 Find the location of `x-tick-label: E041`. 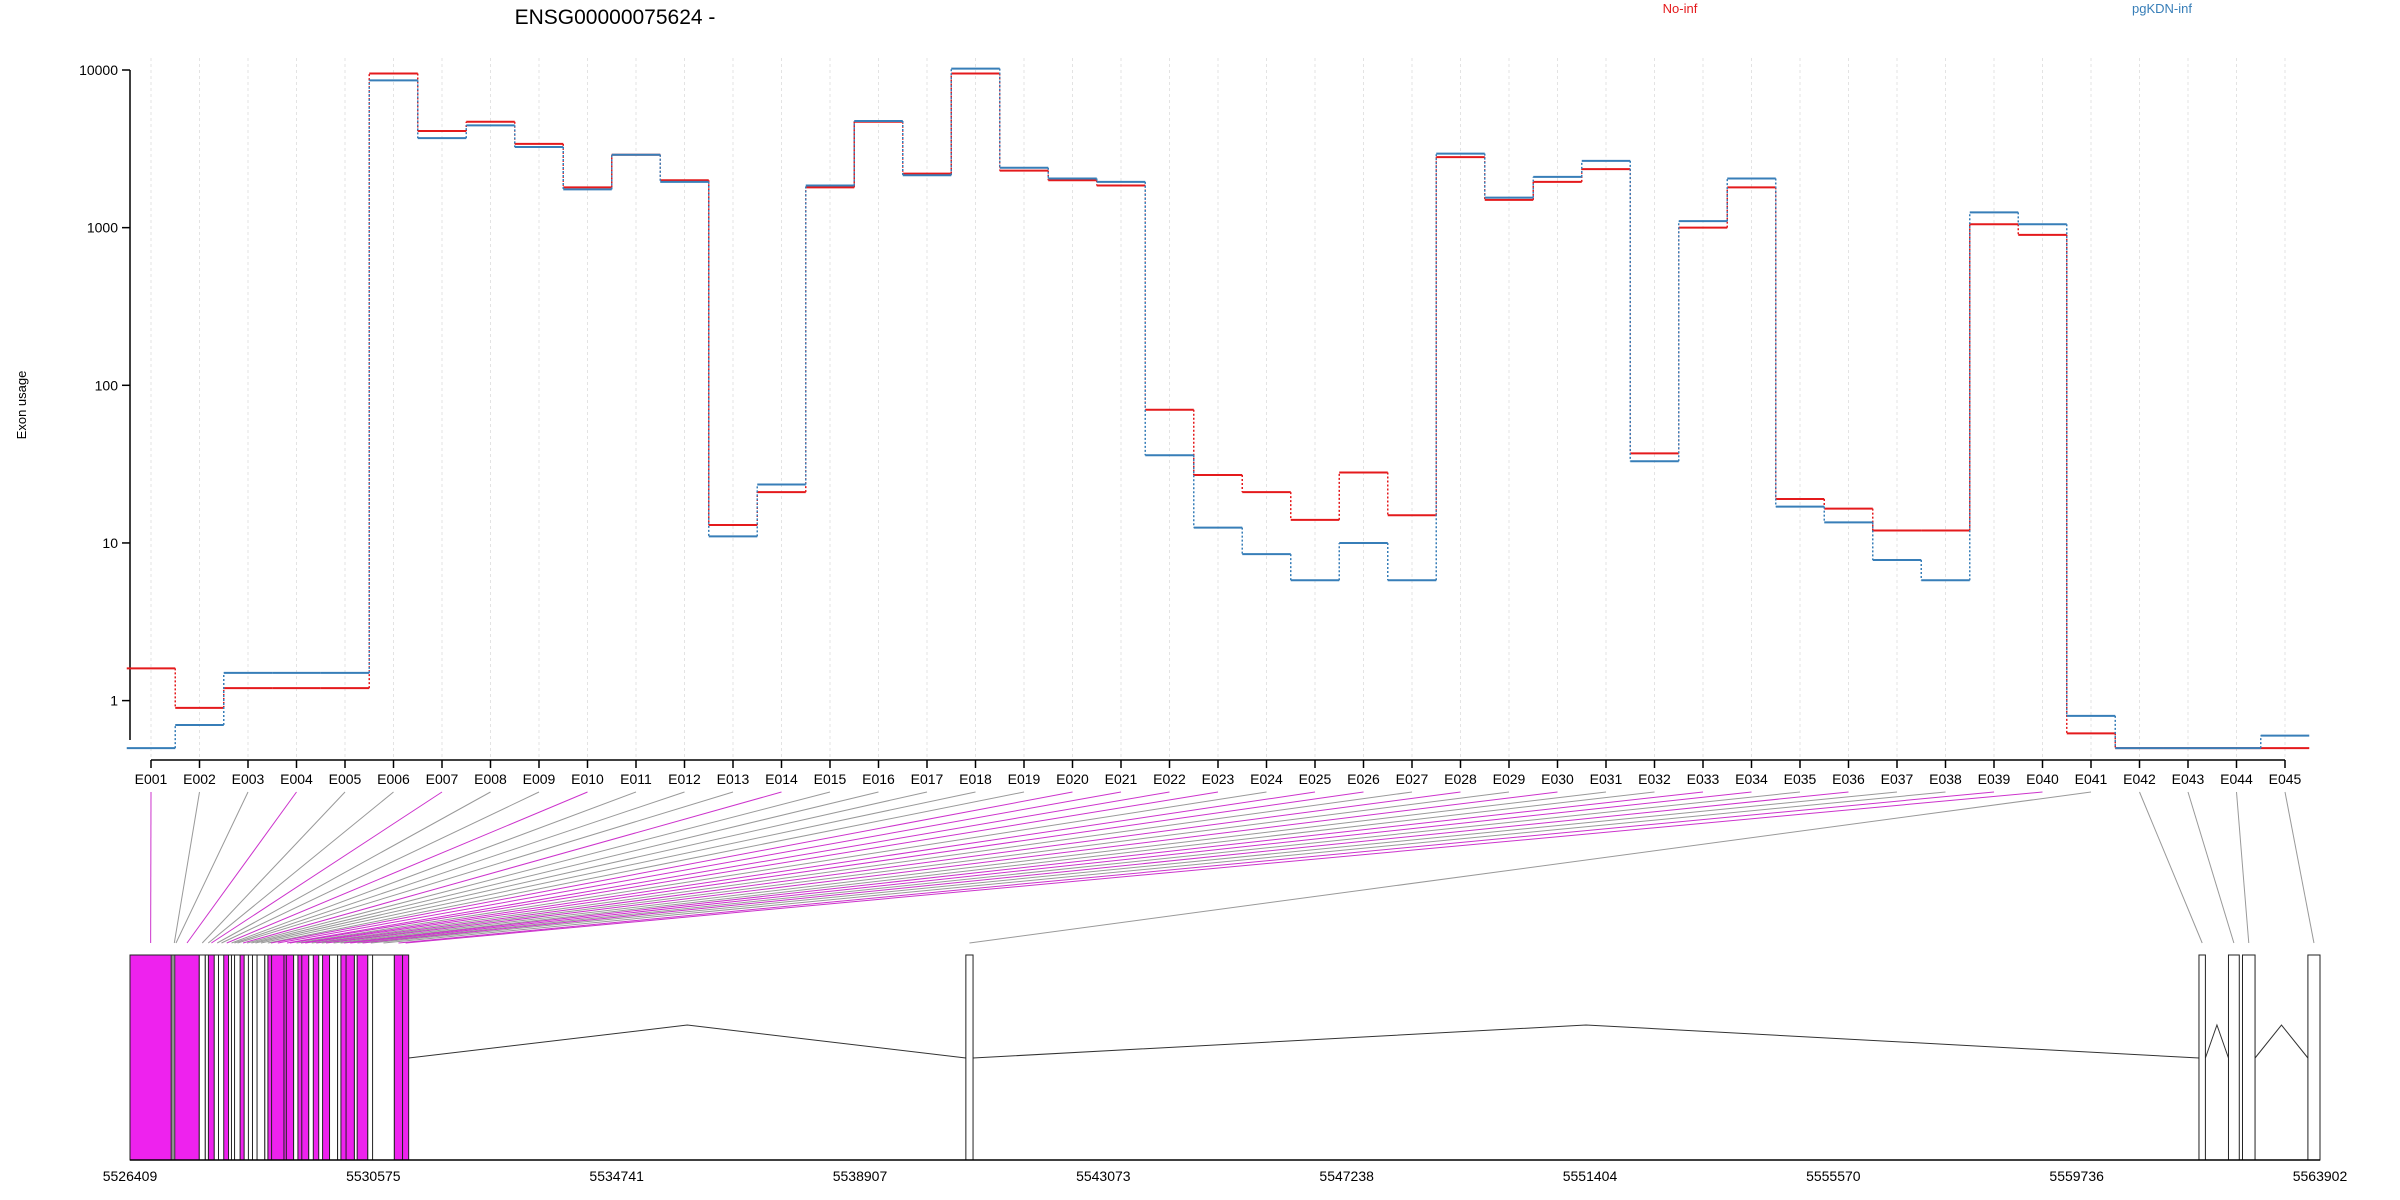

x-tick-label: E041 is located at coordinates (2091, 779).